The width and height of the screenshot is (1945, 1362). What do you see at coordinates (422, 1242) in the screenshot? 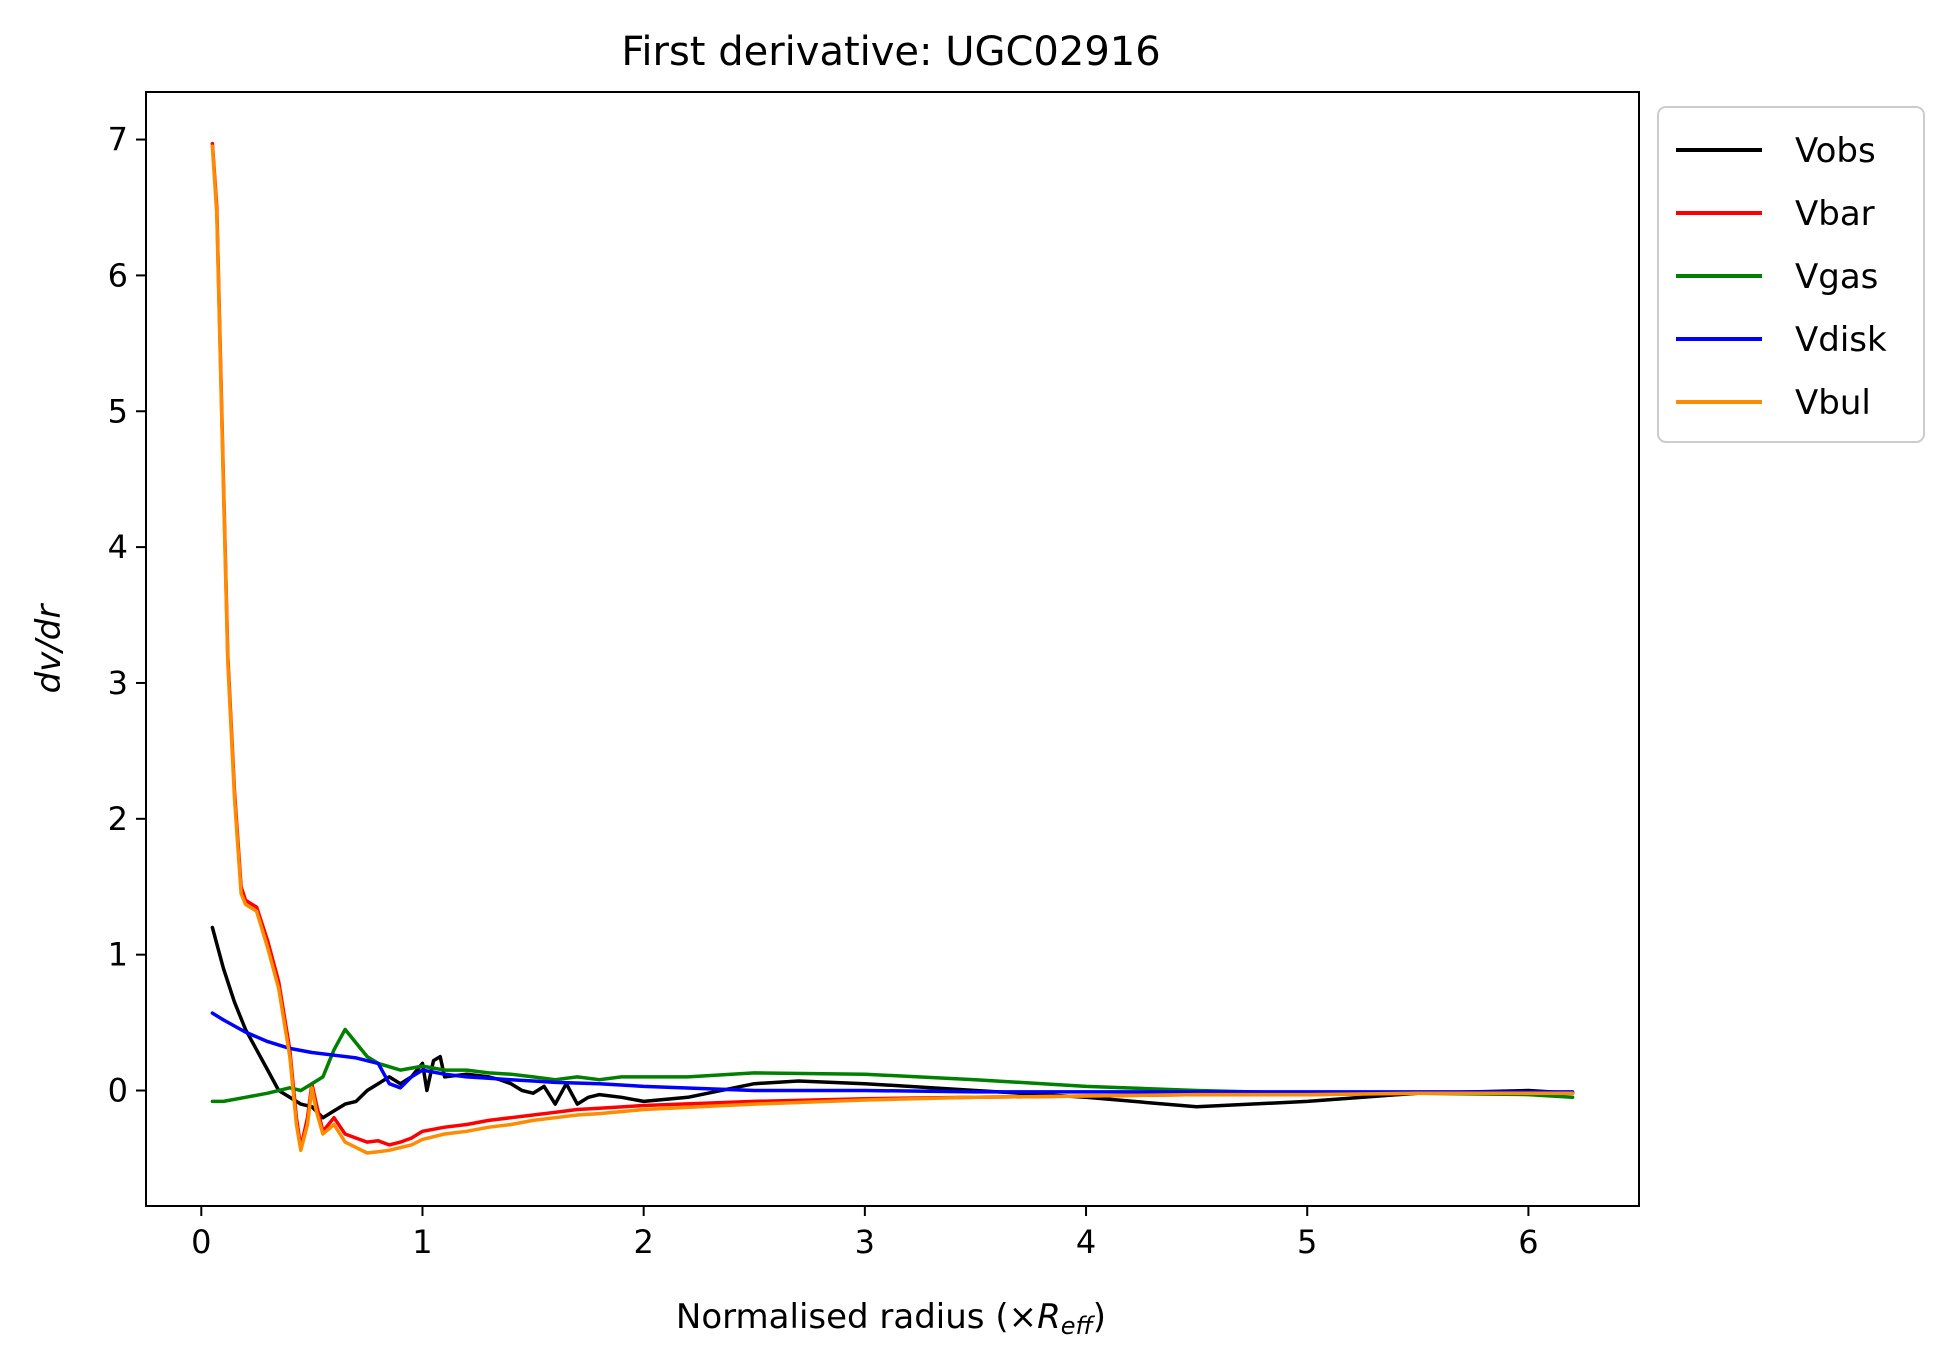
I see `x-tick-label: 1` at bounding box center [422, 1242].